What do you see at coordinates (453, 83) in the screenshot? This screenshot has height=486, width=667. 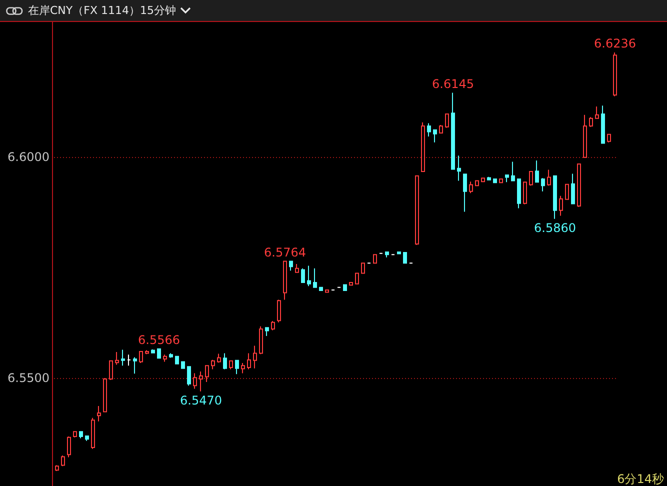 I see `annotation: 6.6145` at bounding box center [453, 83].